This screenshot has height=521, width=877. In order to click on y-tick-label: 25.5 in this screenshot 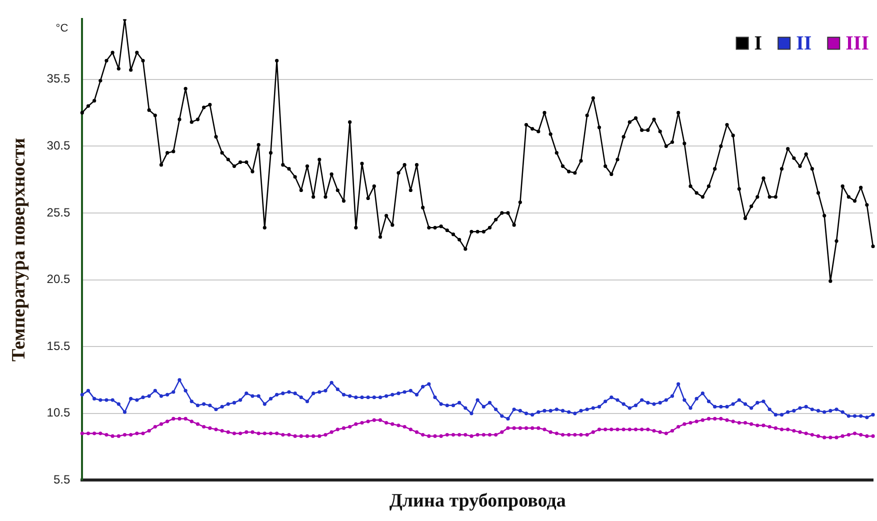, I will do `click(58, 212)`.